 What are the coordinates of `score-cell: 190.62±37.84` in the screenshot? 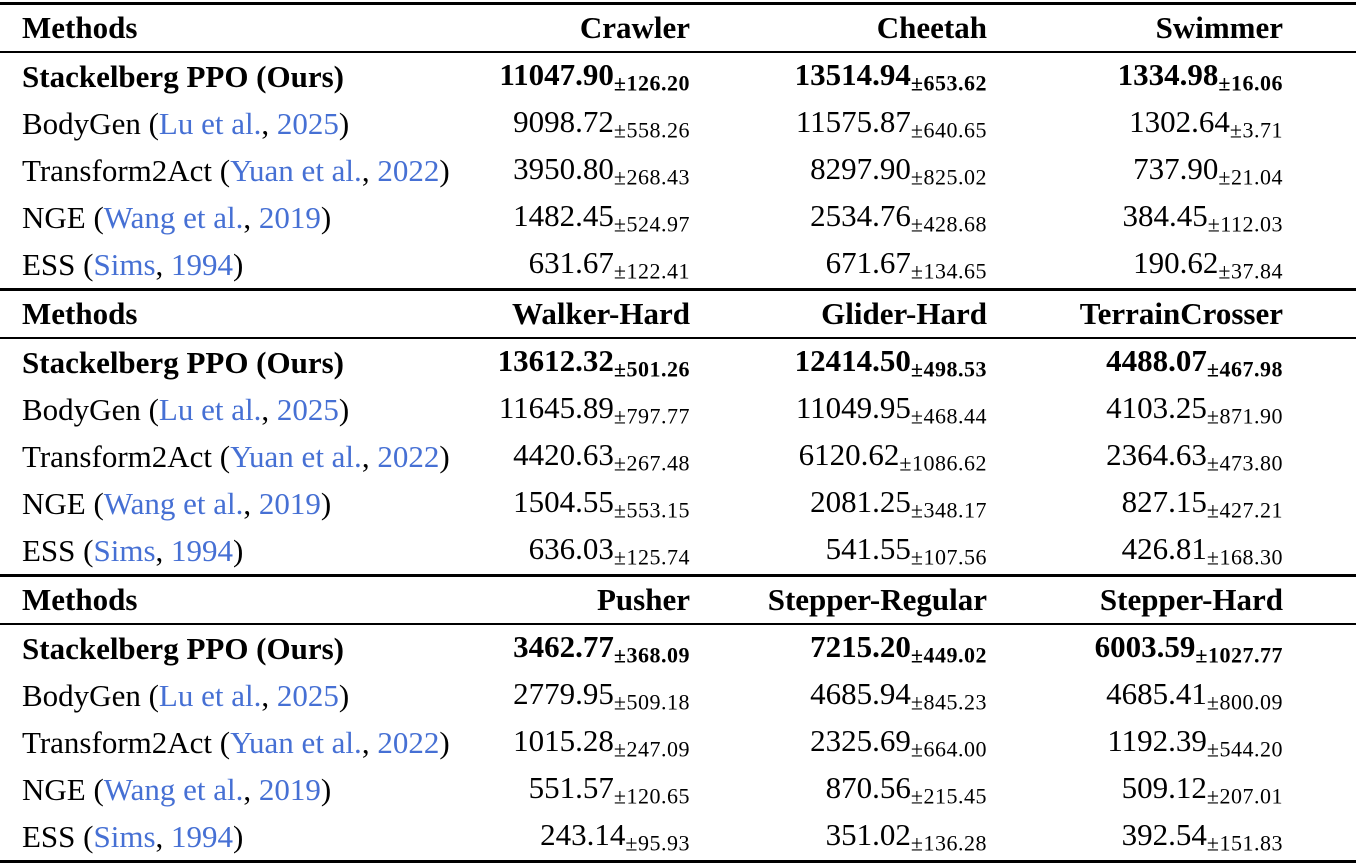 It's located at (1178, 264).